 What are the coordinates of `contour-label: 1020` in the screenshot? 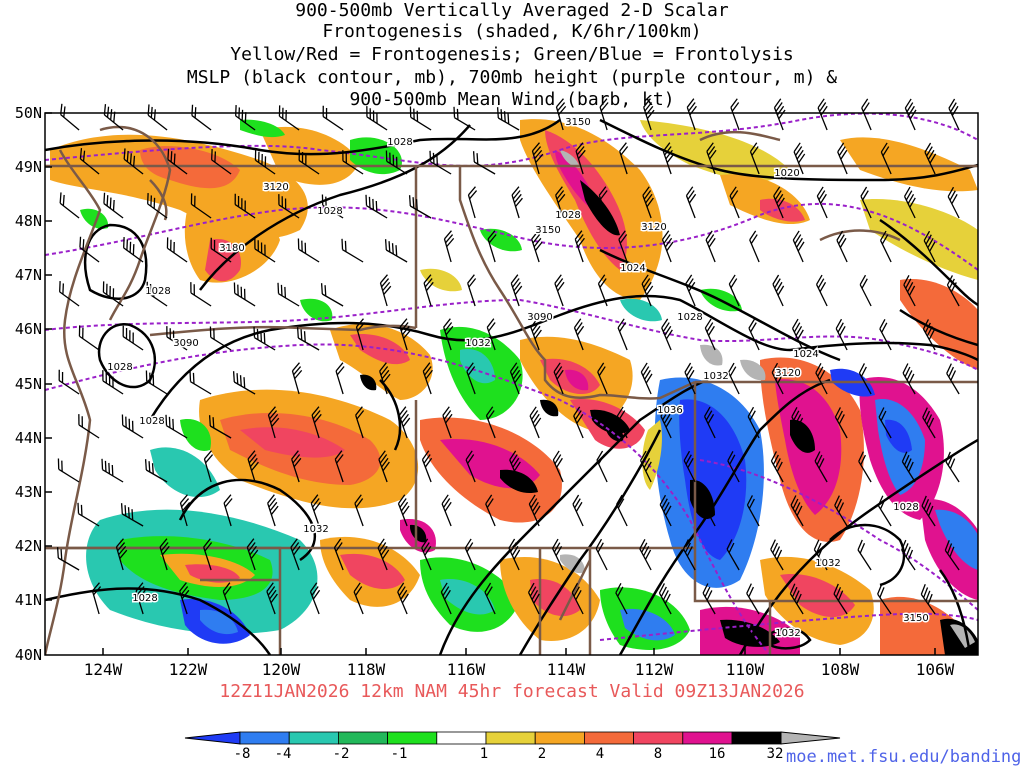 It's located at (786, 173).